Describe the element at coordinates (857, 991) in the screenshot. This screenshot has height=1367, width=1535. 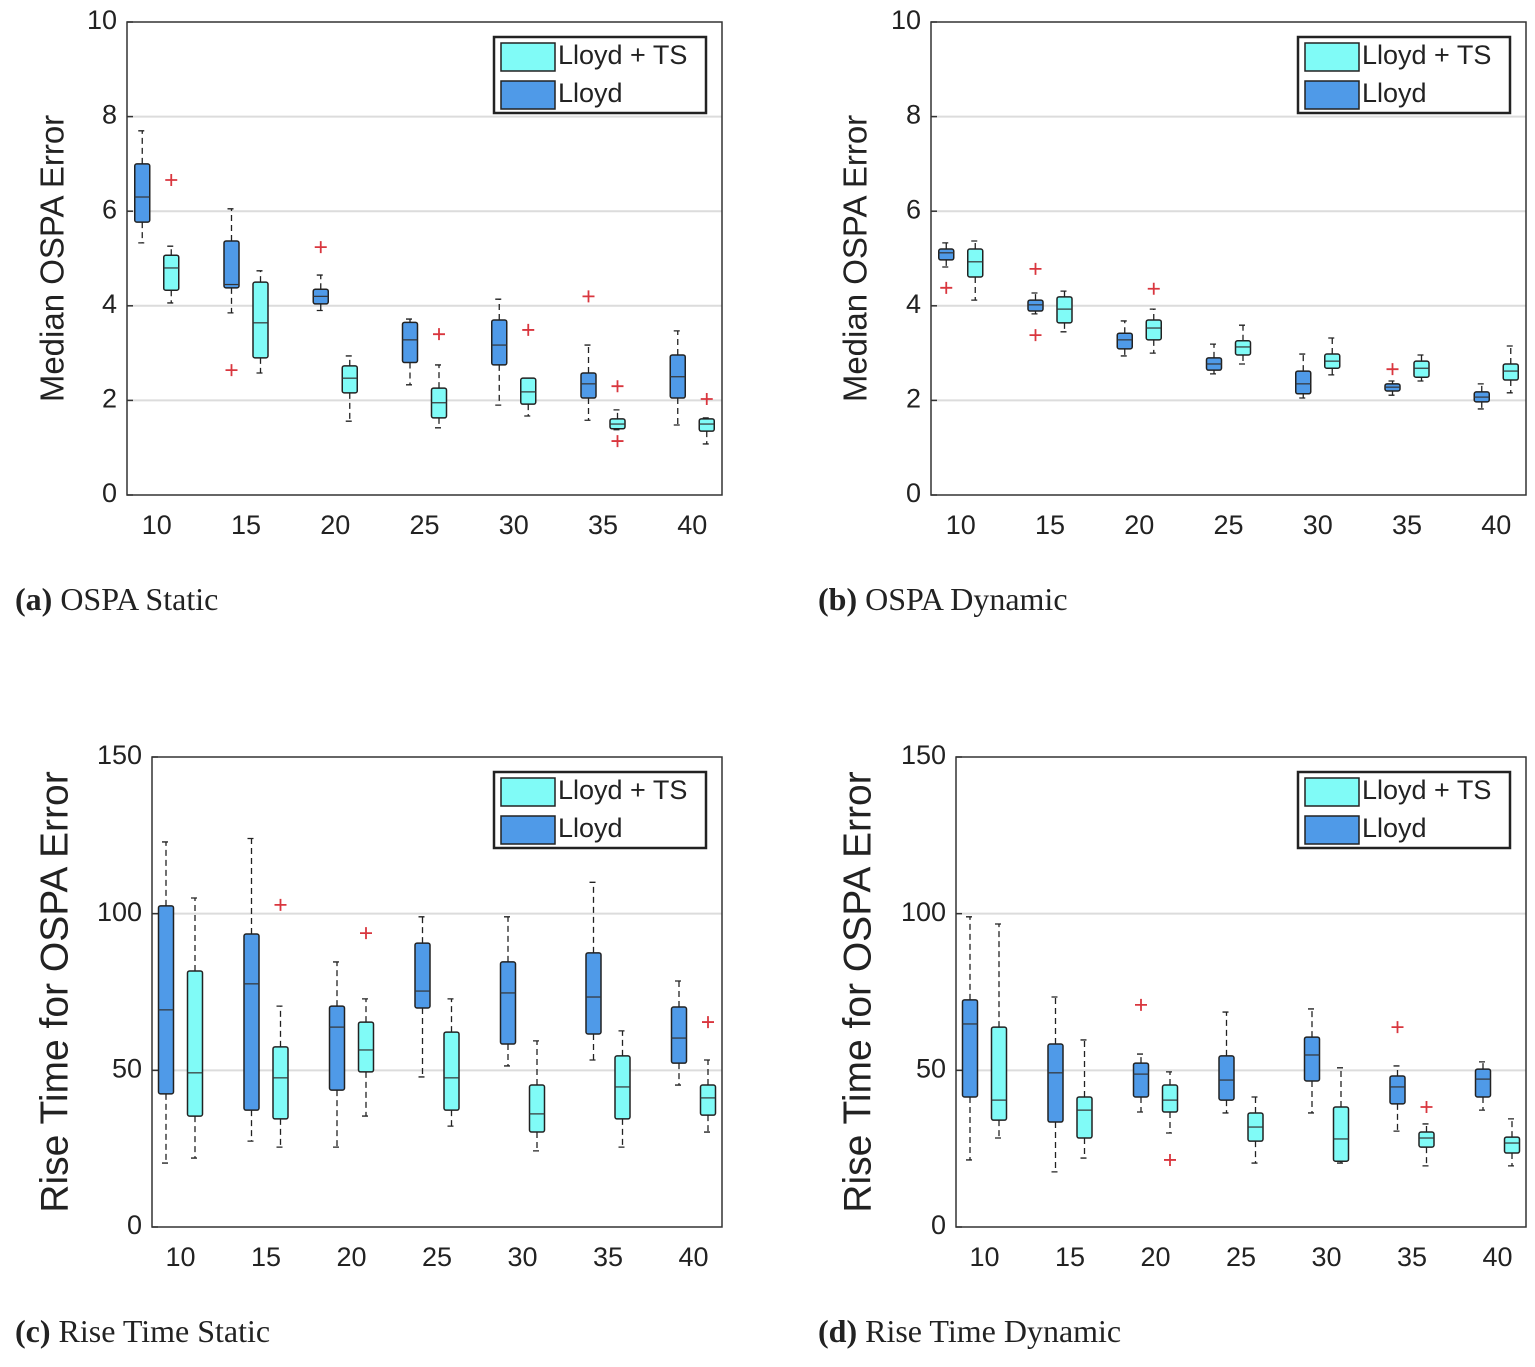
I see `y-axis-title: Rise Time for OSPA Error` at that location.